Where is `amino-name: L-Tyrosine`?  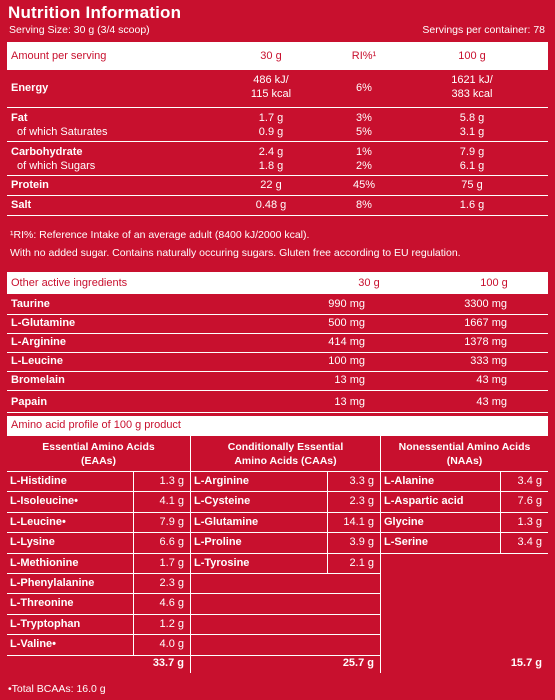 amino-name: L-Tyrosine is located at coordinates (222, 562).